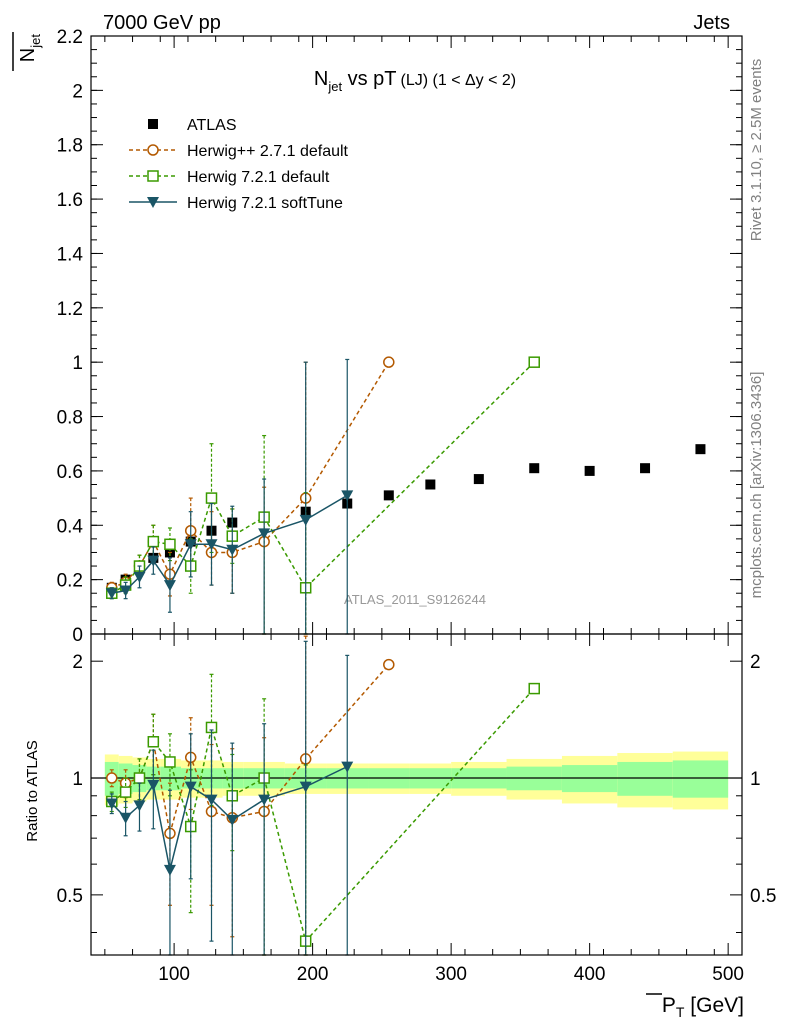 Image resolution: width=786 pixels, height=1024 pixels. What do you see at coordinates (590, 974) in the screenshot?
I see `xtick-label: 400` at bounding box center [590, 974].